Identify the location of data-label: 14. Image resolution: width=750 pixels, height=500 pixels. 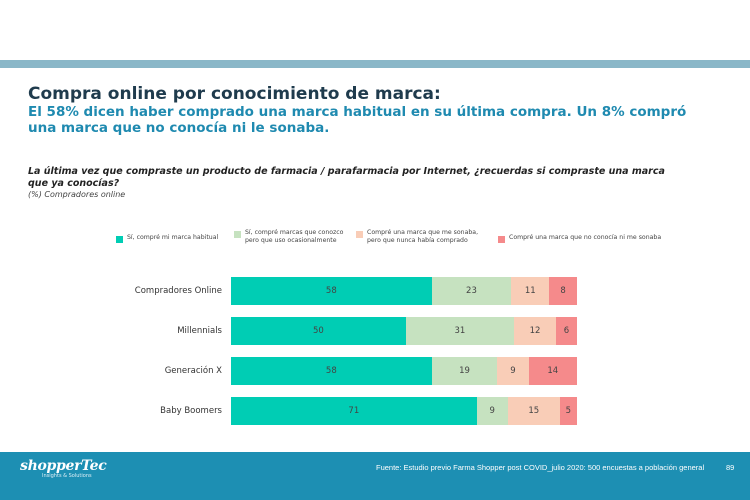
(553, 371).